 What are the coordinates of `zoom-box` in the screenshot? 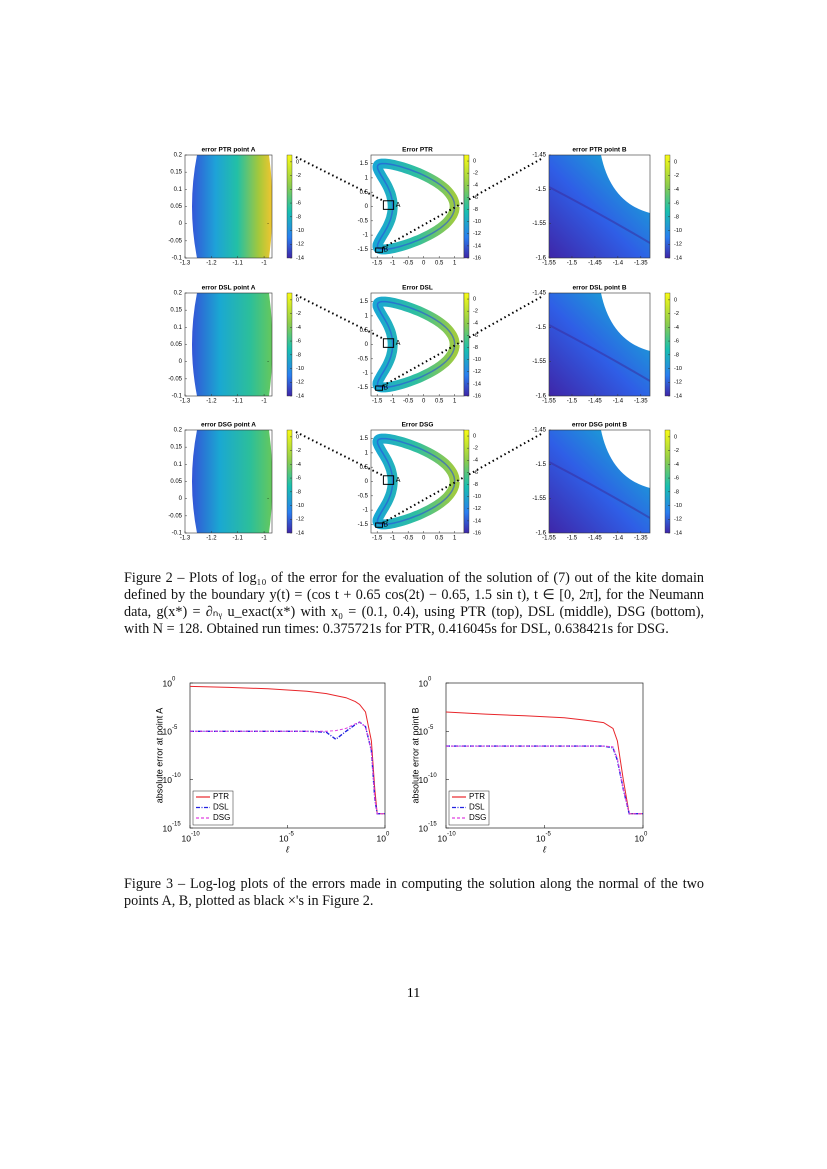 It's located at (388, 480).